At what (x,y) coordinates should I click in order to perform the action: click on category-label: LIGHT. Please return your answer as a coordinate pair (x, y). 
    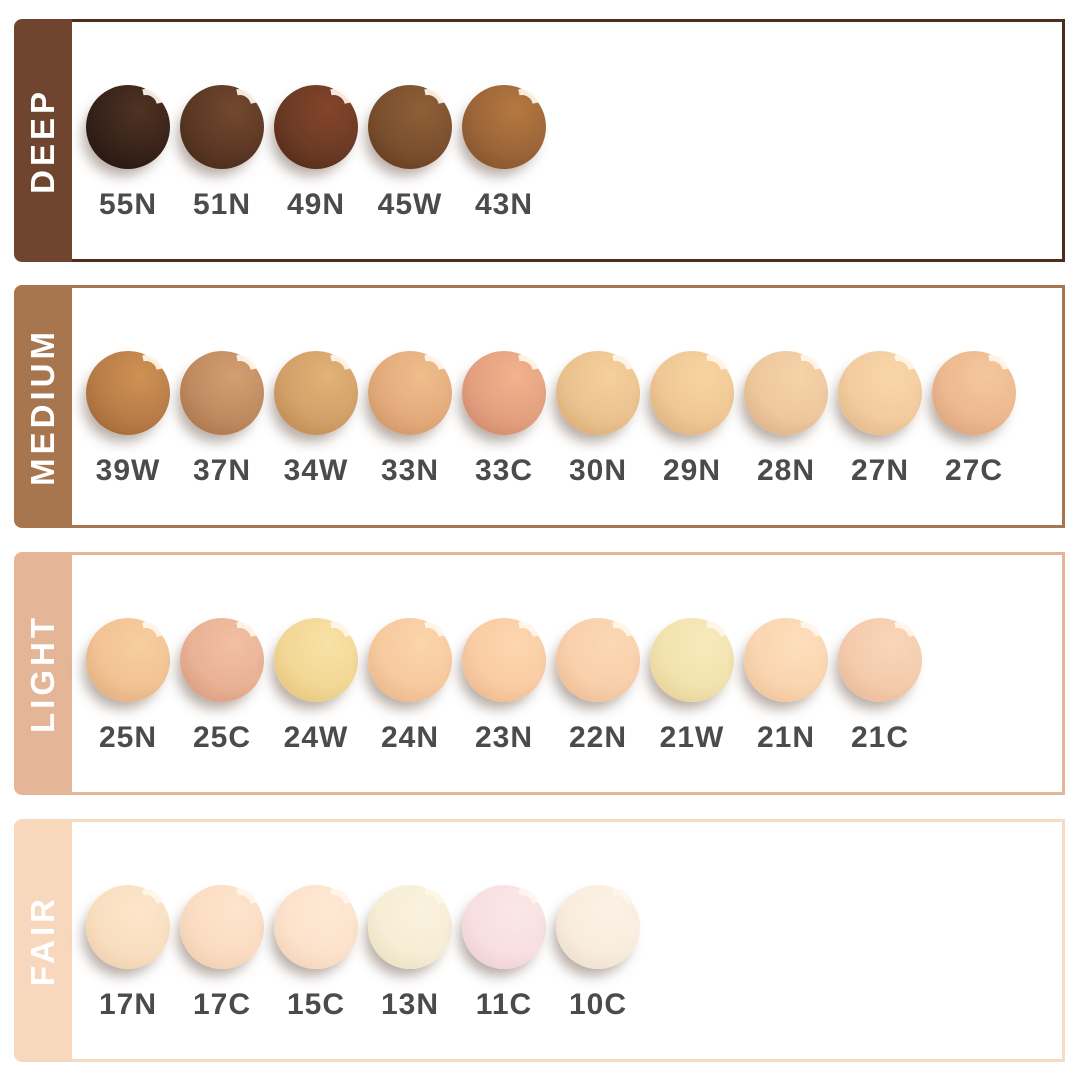
    Looking at the image, I should click on (42, 673).